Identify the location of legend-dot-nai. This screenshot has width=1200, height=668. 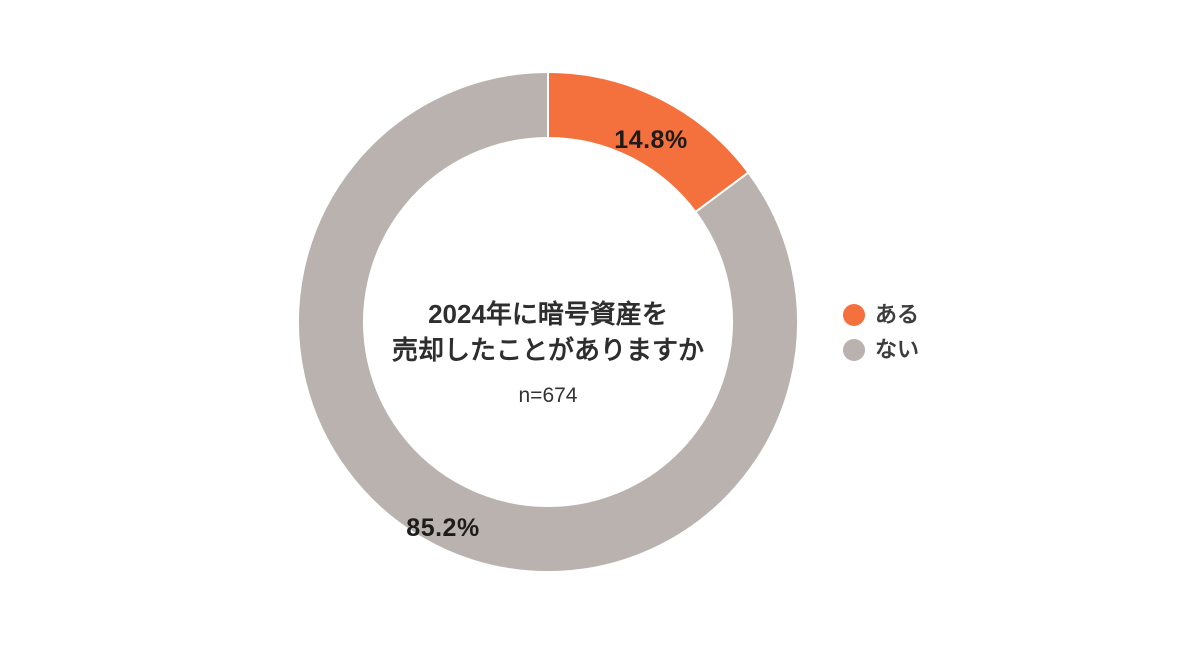
(854, 350).